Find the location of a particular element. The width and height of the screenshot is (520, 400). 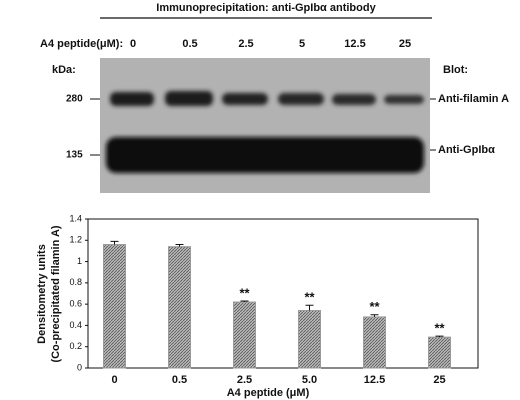

band-label: Anti-GpIbα is located at coordinates (466, 150).